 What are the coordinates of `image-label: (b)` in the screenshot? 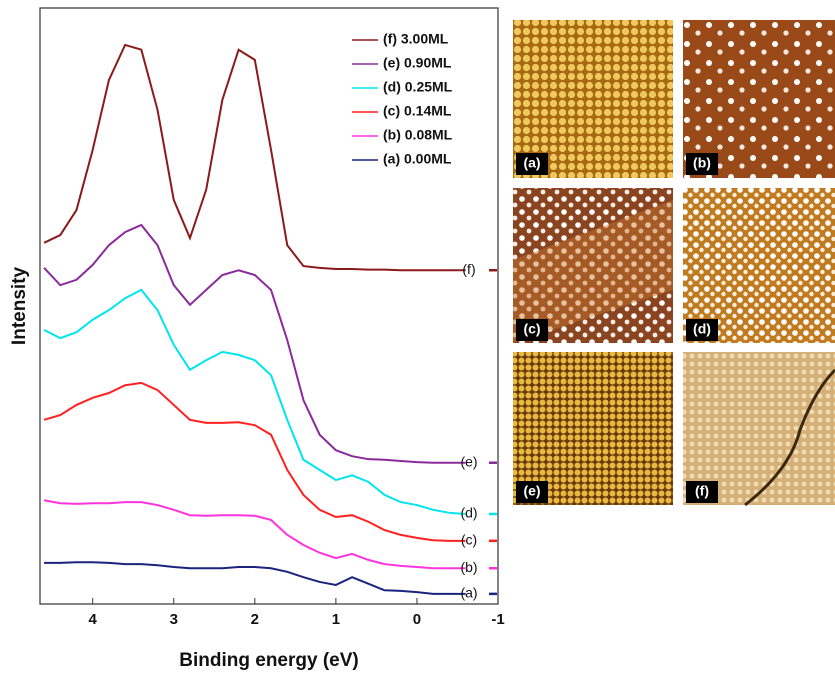 It's located at (702, 163).